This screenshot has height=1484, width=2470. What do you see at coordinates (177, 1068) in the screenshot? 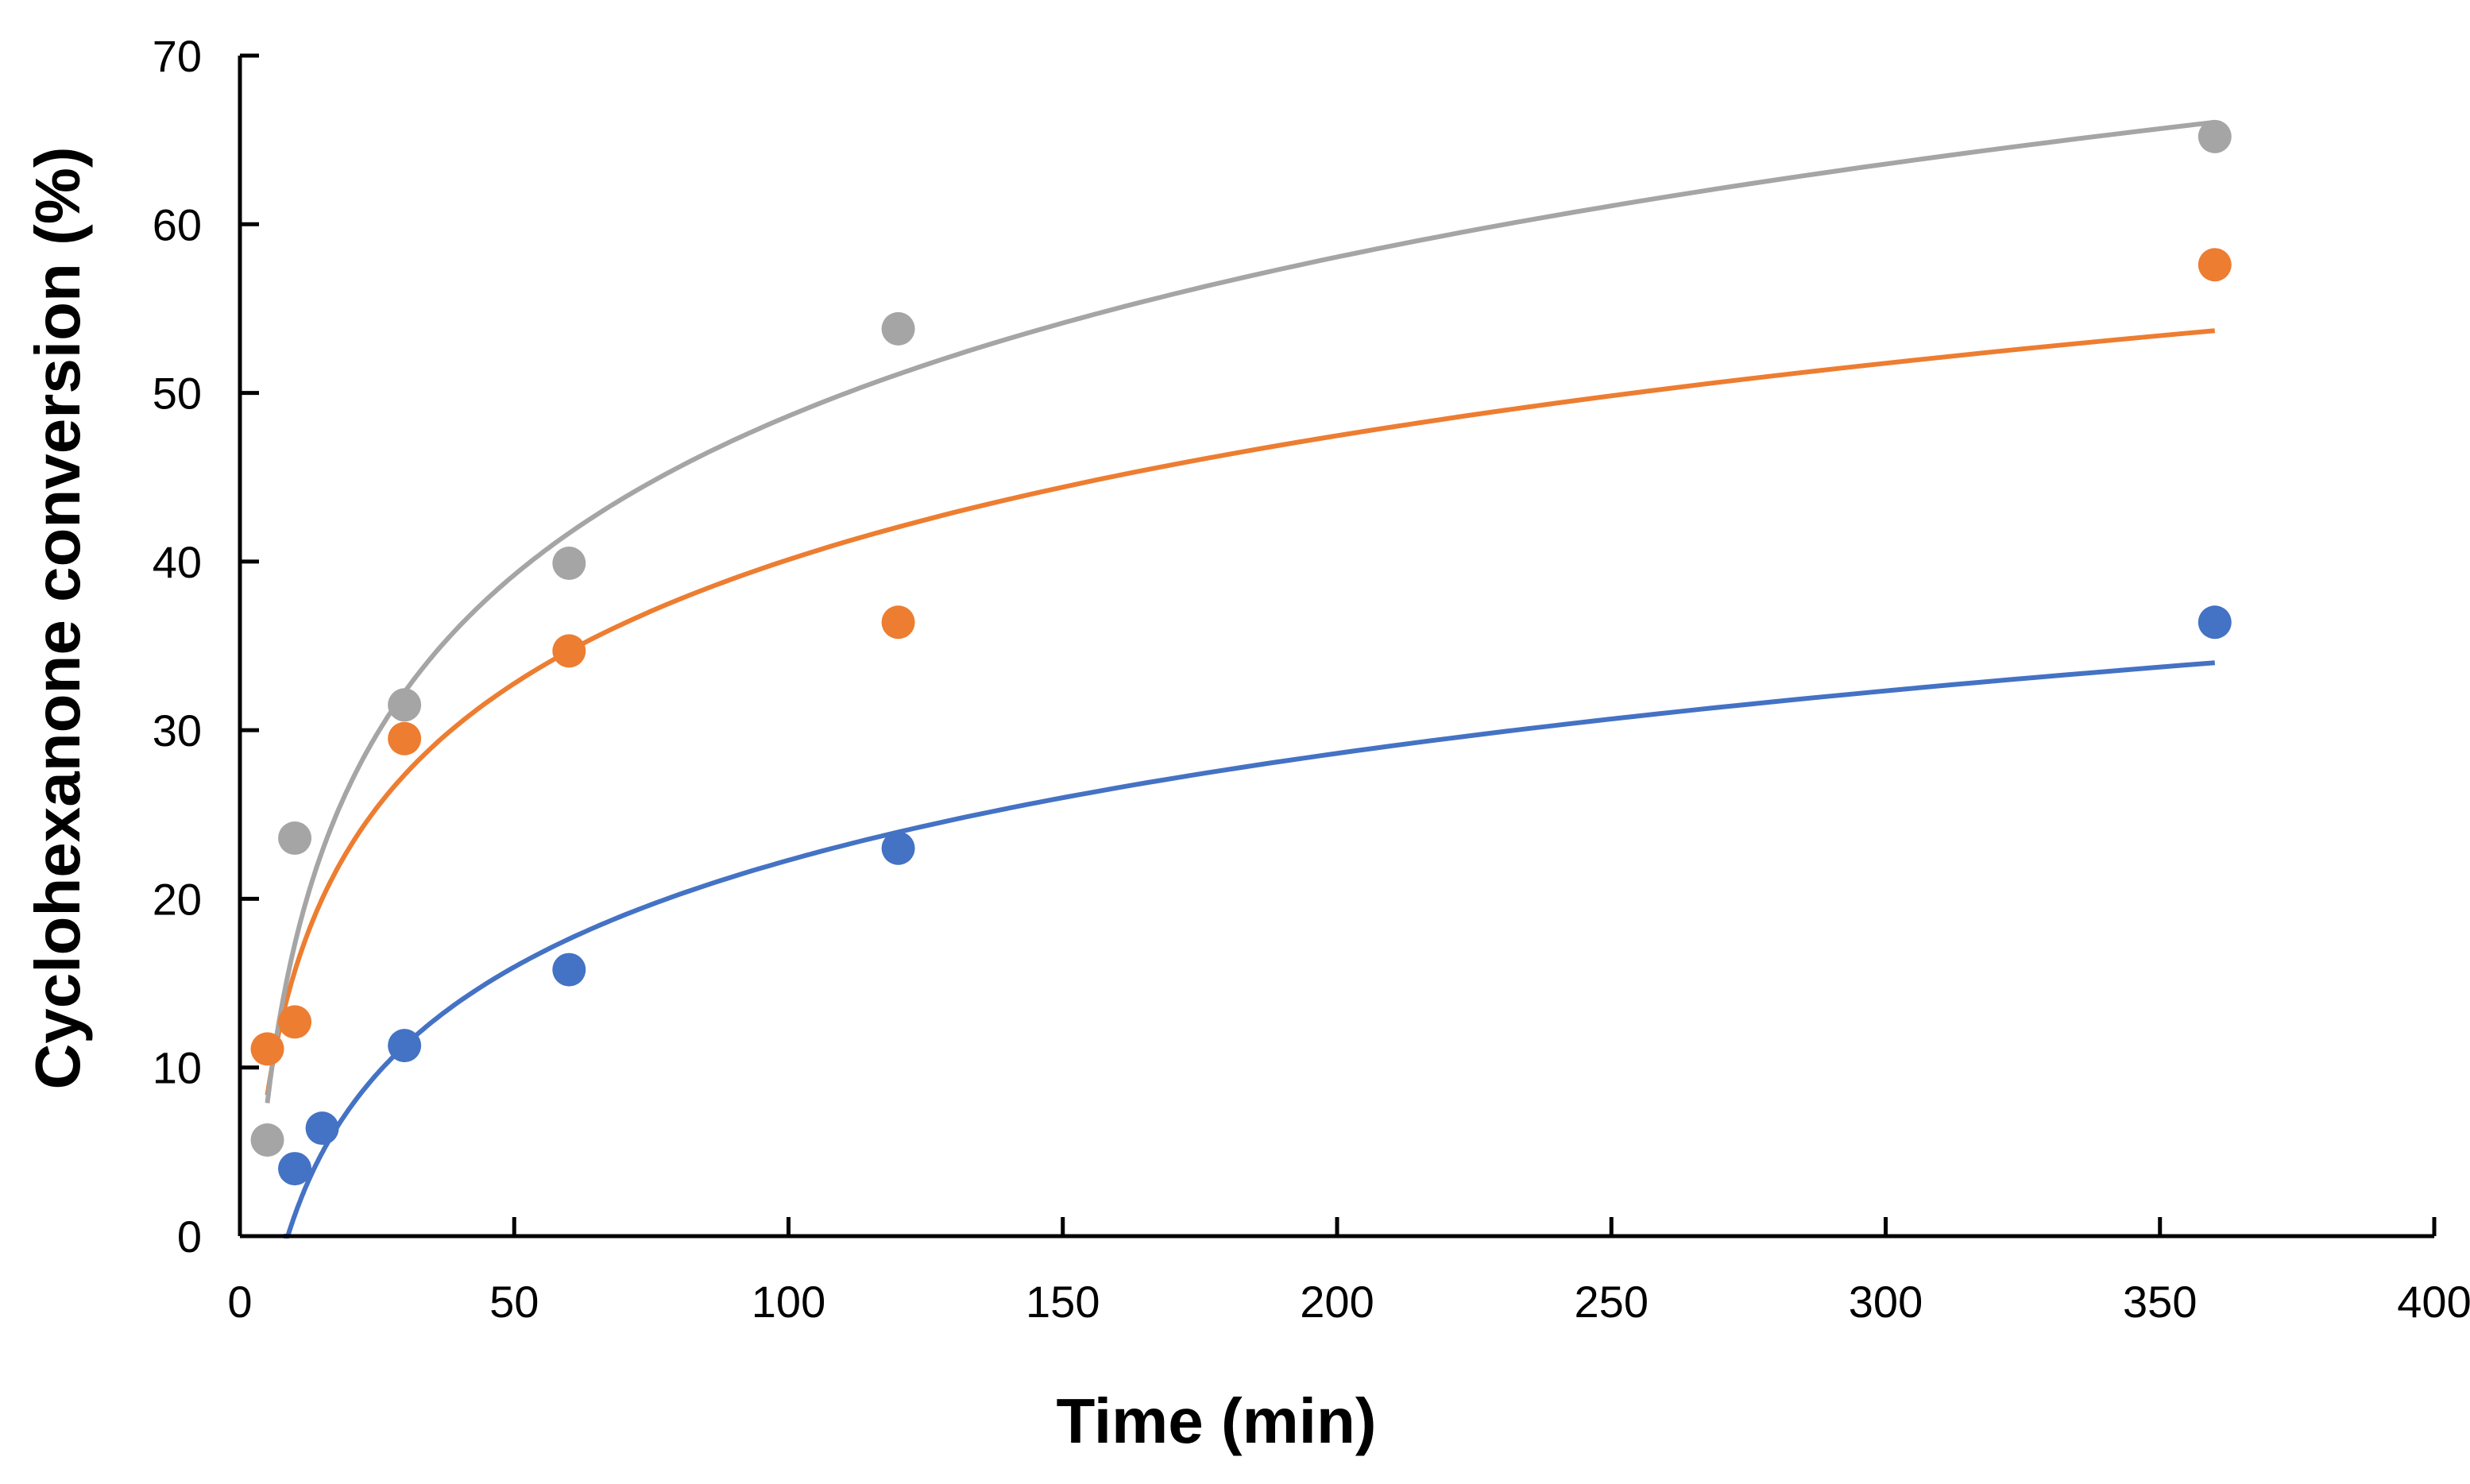
I see `y-tick-label: 10` at bounding box center [177, 1068].